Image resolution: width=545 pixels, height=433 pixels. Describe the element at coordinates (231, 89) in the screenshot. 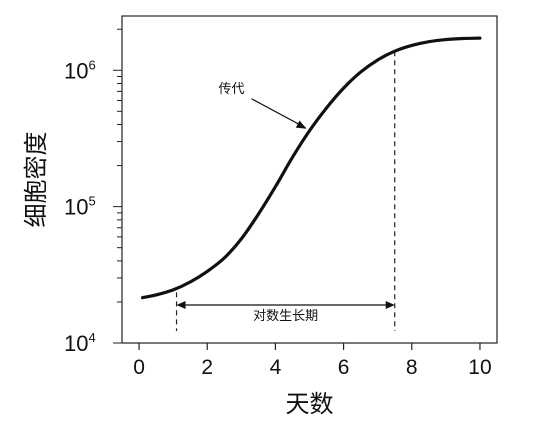

I see `passage-label: 传代` at that location.